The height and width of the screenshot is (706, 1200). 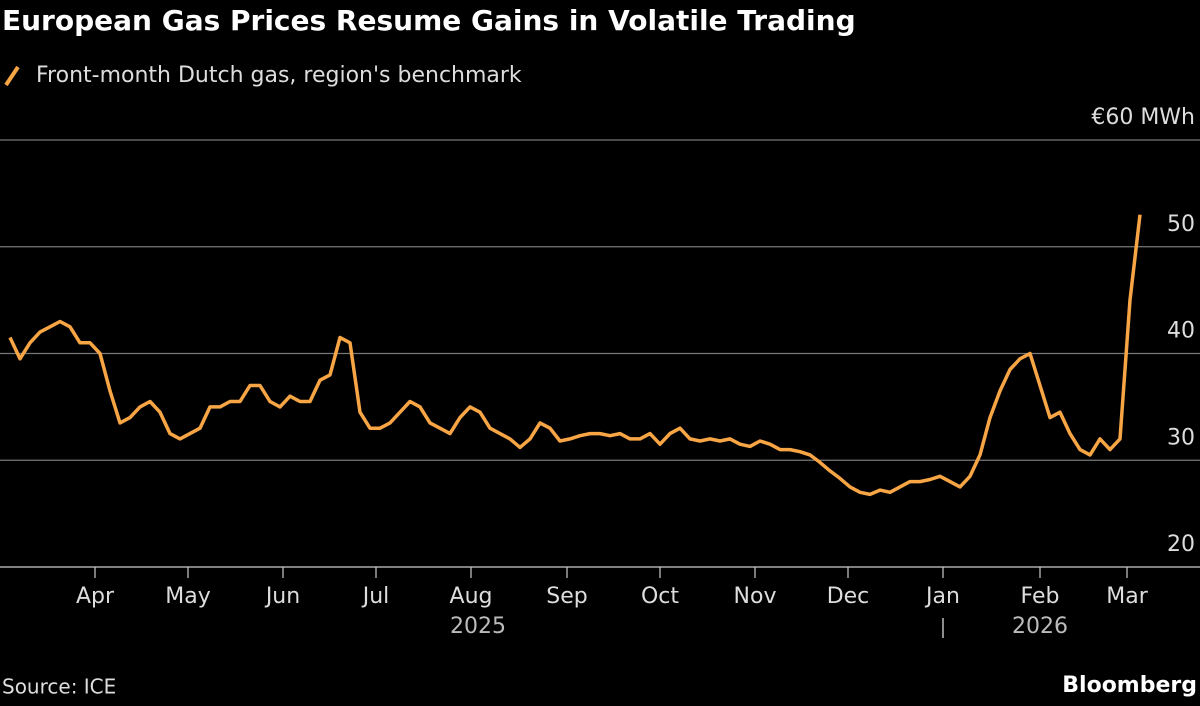 I want to click on x-tick-label: Nov, so click(x=755, y=596).